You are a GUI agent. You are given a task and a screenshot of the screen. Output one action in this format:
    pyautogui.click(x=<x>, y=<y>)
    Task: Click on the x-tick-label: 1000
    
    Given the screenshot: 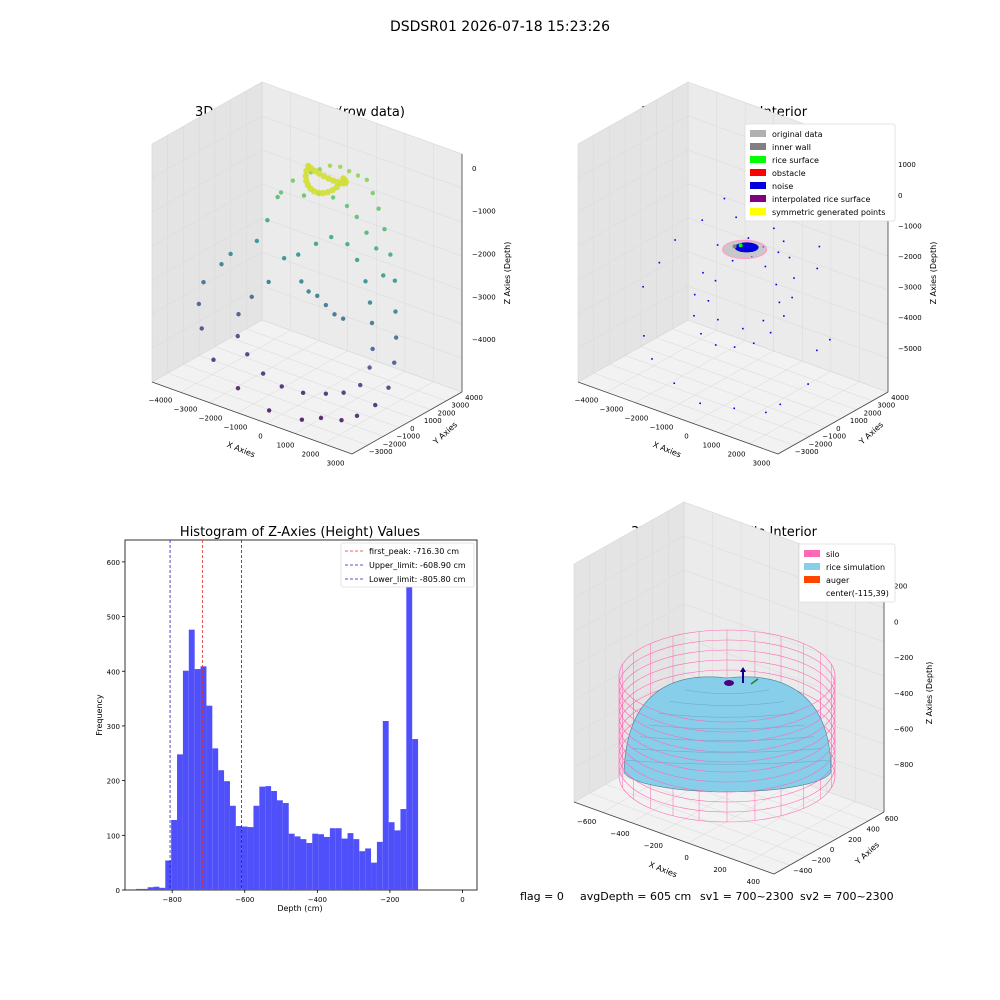 What is the action you would take?
    pyautogui.click(x=286, y=446)
    